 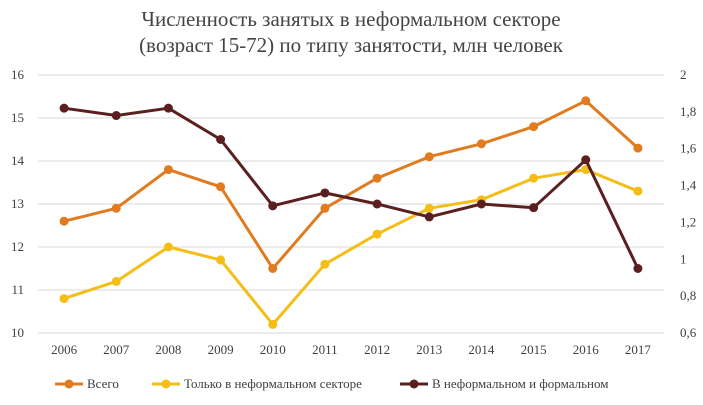 What do you see at coordinates (273, 349) in the screenshot?
I see `x-tick-label: 2010` at bounding box center [273, 349].